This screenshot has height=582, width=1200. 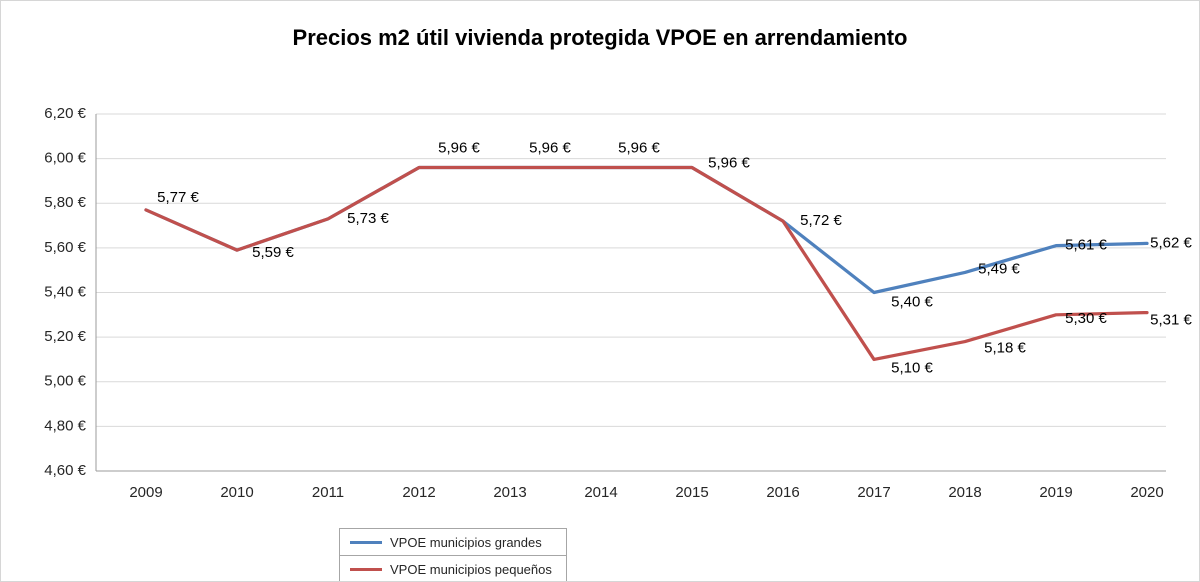 I want to click on y-axis-tick-label: 5,20 €, so click(x=65, y=336).